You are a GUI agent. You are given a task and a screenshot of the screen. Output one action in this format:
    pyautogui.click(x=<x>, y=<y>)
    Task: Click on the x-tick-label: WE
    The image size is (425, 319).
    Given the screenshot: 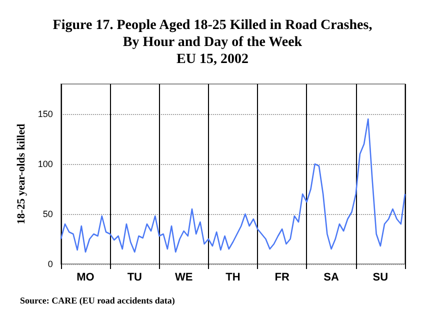 What is the action you would take?
    pyautogui.click(x=183, y=278)
    